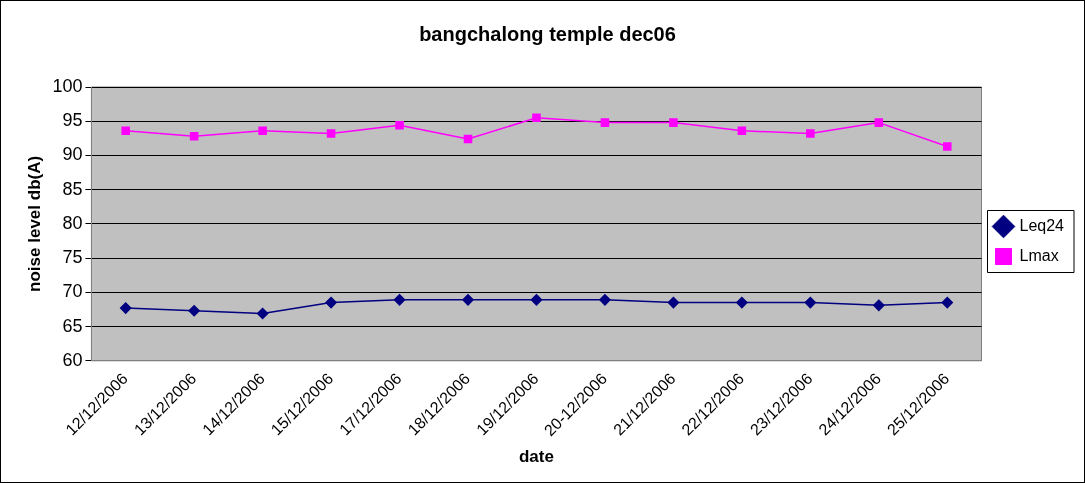 Image resolution: width=1085 pixels, height=483 pixels. I want to click on y-tick-label: 80, so click(72, 222).